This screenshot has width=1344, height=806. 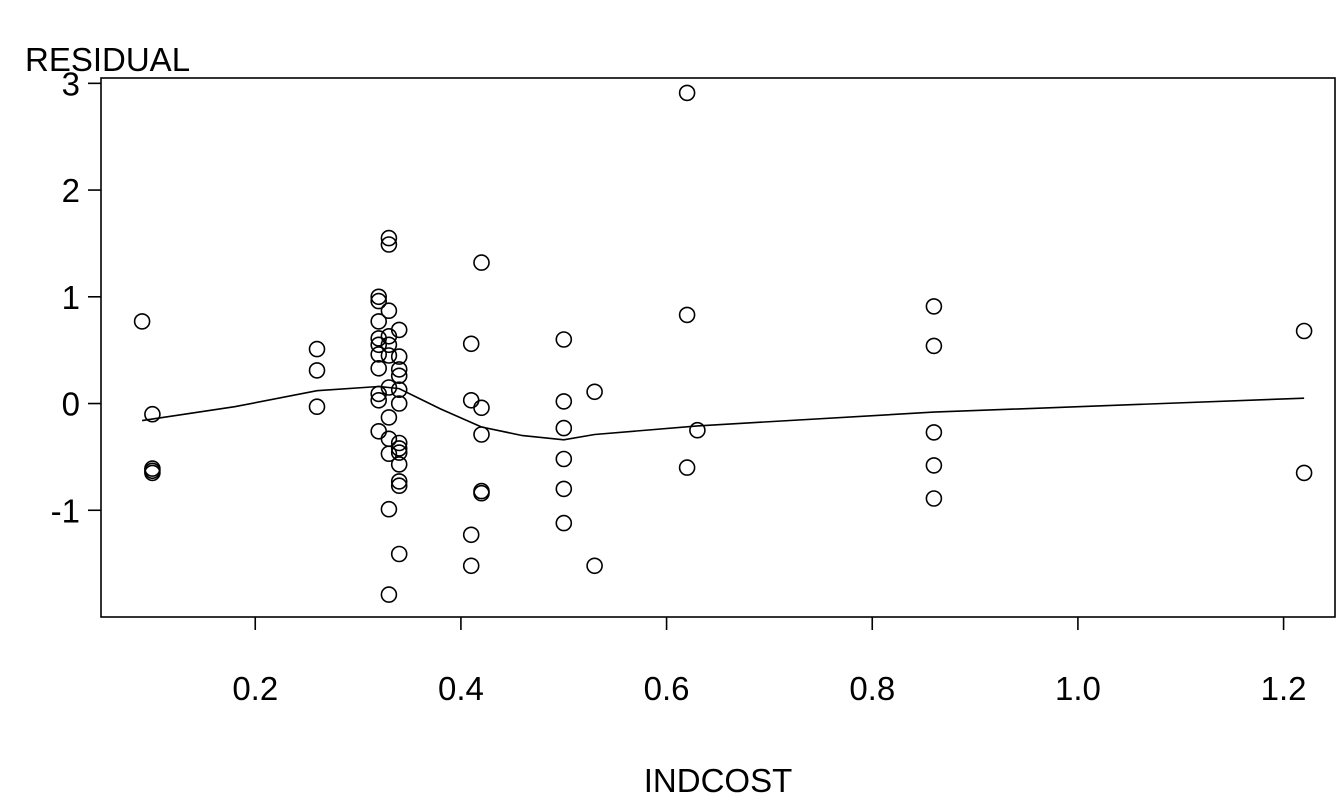 What do you see at coordinates (1284, 688) in the screenshot?
I see `x-tick-label: 1.2` at bounding box center [1284, 688].